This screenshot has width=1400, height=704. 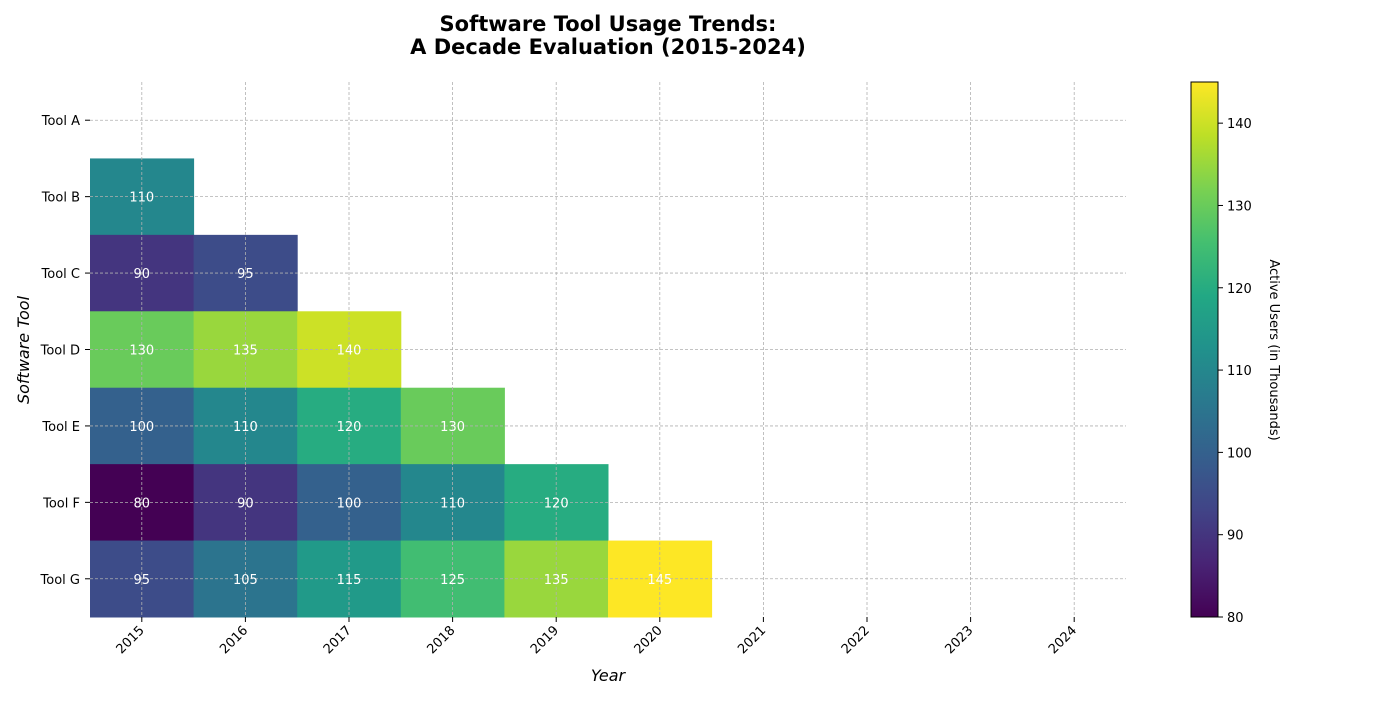 I want to click on colorbar-gradient, so click(x=1204, y=349).